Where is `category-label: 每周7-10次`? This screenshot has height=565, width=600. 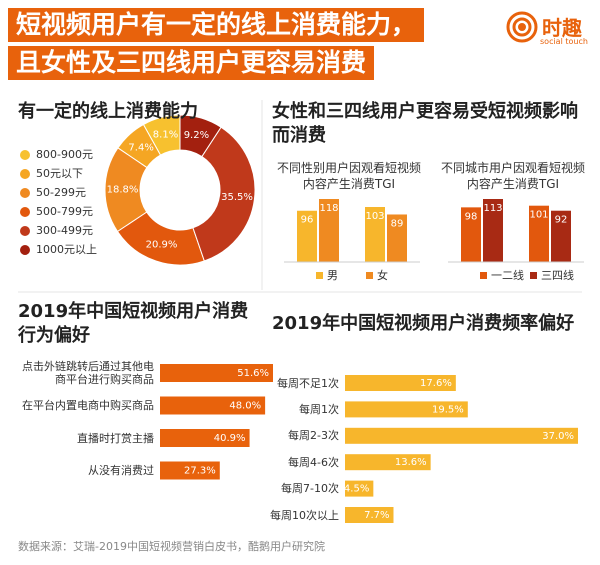
category-label: 每周7-10次 is located at coordinates (310, 489).